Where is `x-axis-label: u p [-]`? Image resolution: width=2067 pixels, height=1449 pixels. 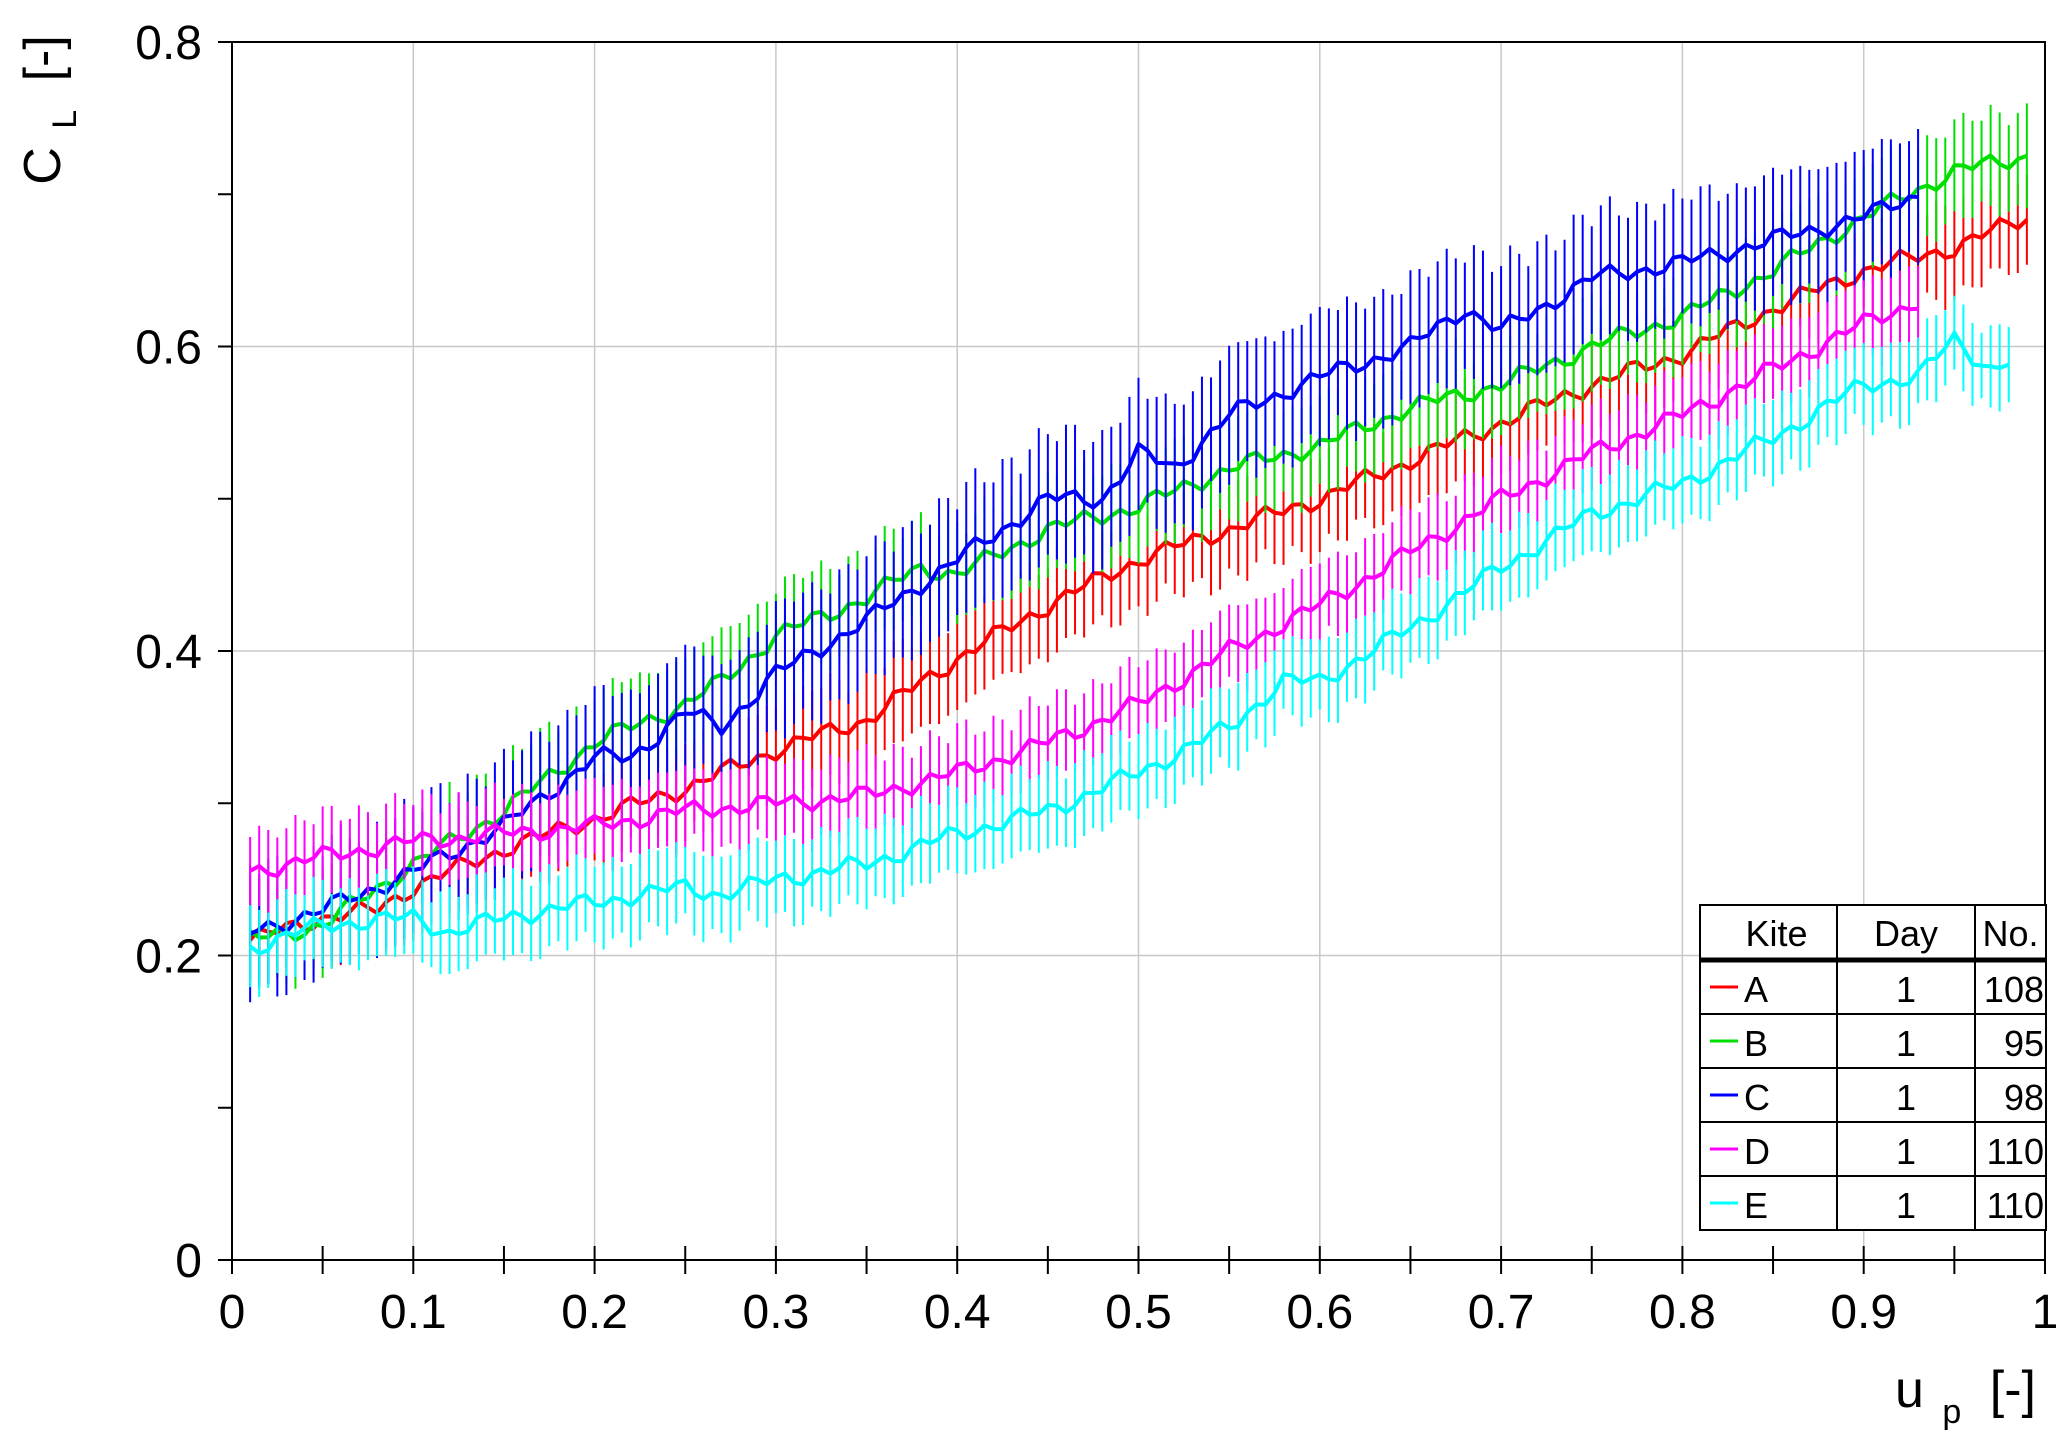
x-axis-label: u p [-] is located at coordinates (1965, 1398).